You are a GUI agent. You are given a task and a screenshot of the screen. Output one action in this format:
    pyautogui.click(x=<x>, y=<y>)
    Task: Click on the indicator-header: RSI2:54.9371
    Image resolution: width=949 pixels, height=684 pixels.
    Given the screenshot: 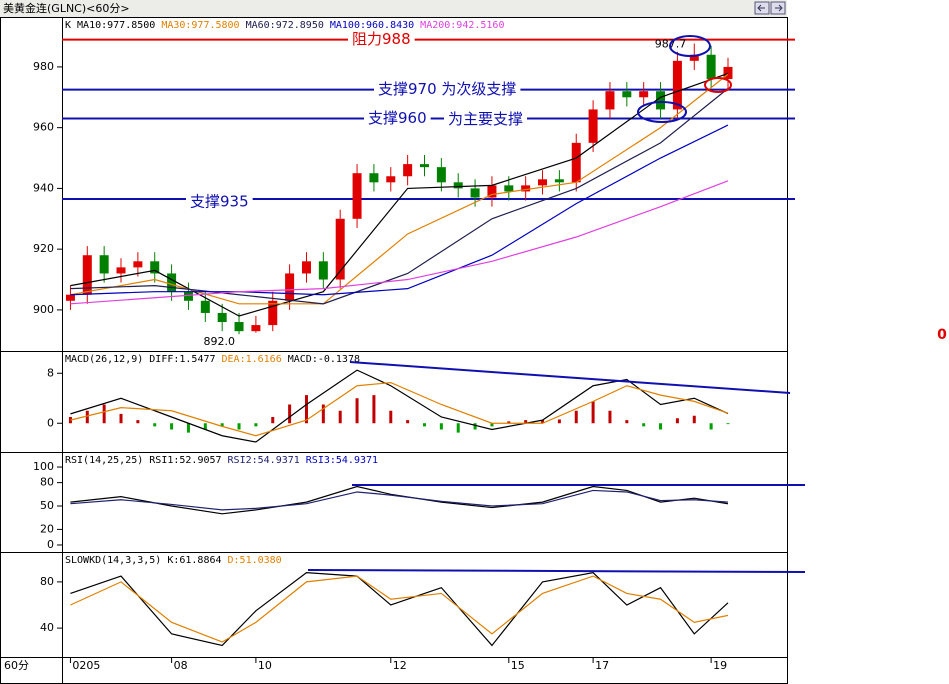 What is the action you would take?
    pyautogui.click(x=264, y=460)
    